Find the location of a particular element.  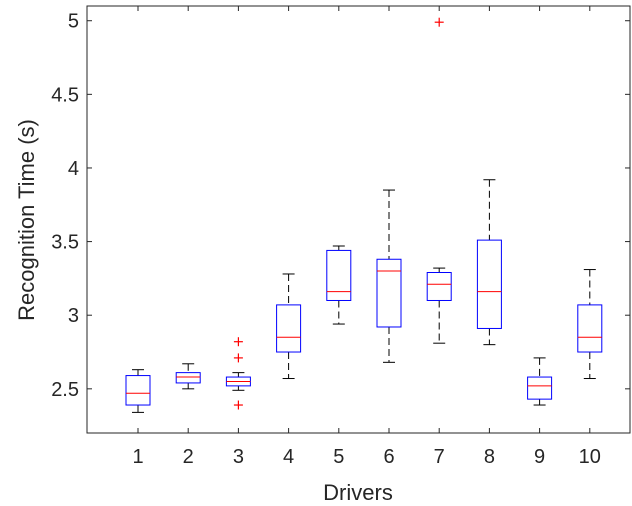

y-tick-label: 3.5 is located at coordinates (65, 243).